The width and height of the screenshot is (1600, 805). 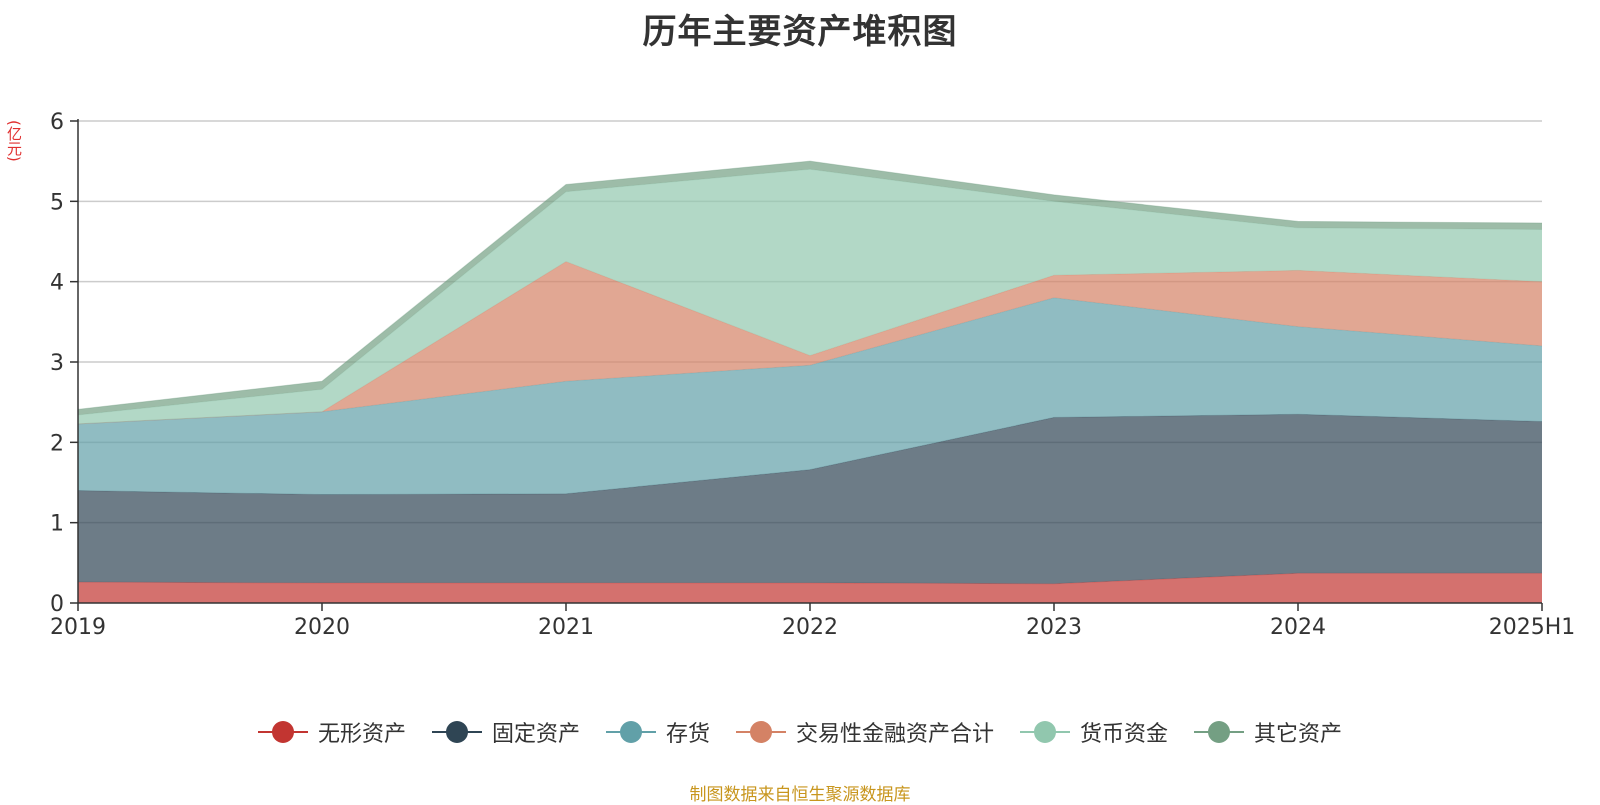 What do you see at coordinates (14, 141) in the screenshot?
I see `y-axis-unit-label: (亿元)` at bounding box center [14, 141].